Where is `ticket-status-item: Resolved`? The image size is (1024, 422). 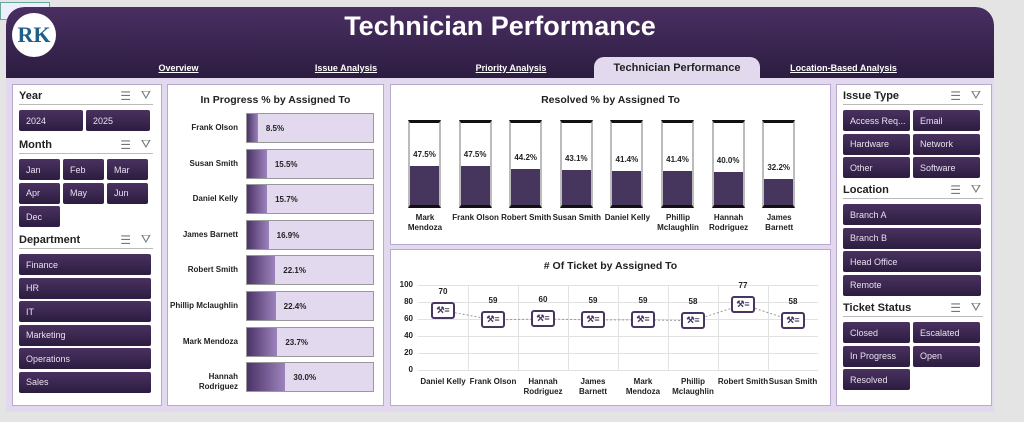 ticket-status-item: Resolved is located at coordinates (876, 379).